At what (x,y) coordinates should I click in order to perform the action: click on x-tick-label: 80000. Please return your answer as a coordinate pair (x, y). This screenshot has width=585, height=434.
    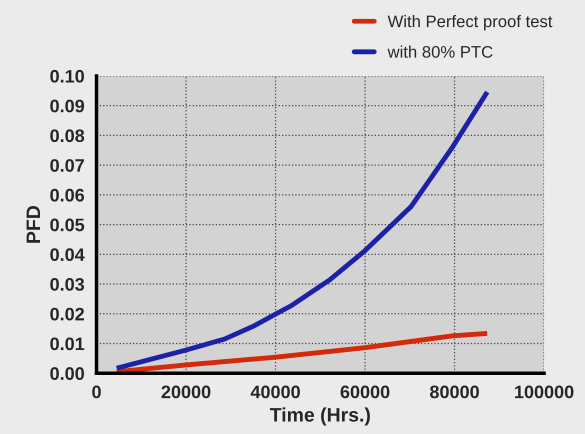
    Looking at the image, I should click on (454, 392).